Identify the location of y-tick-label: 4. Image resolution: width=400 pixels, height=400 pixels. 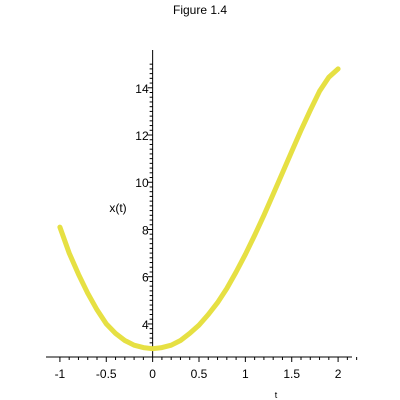
(145, 325).